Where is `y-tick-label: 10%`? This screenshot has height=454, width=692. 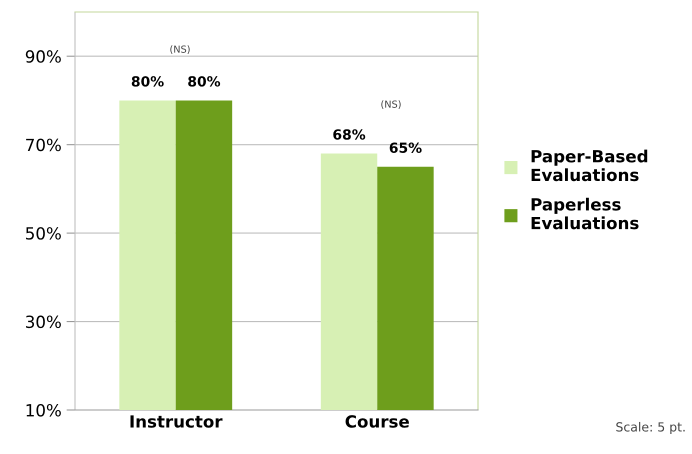
y-tick-label: 10% is located at coordinates (43, 410).